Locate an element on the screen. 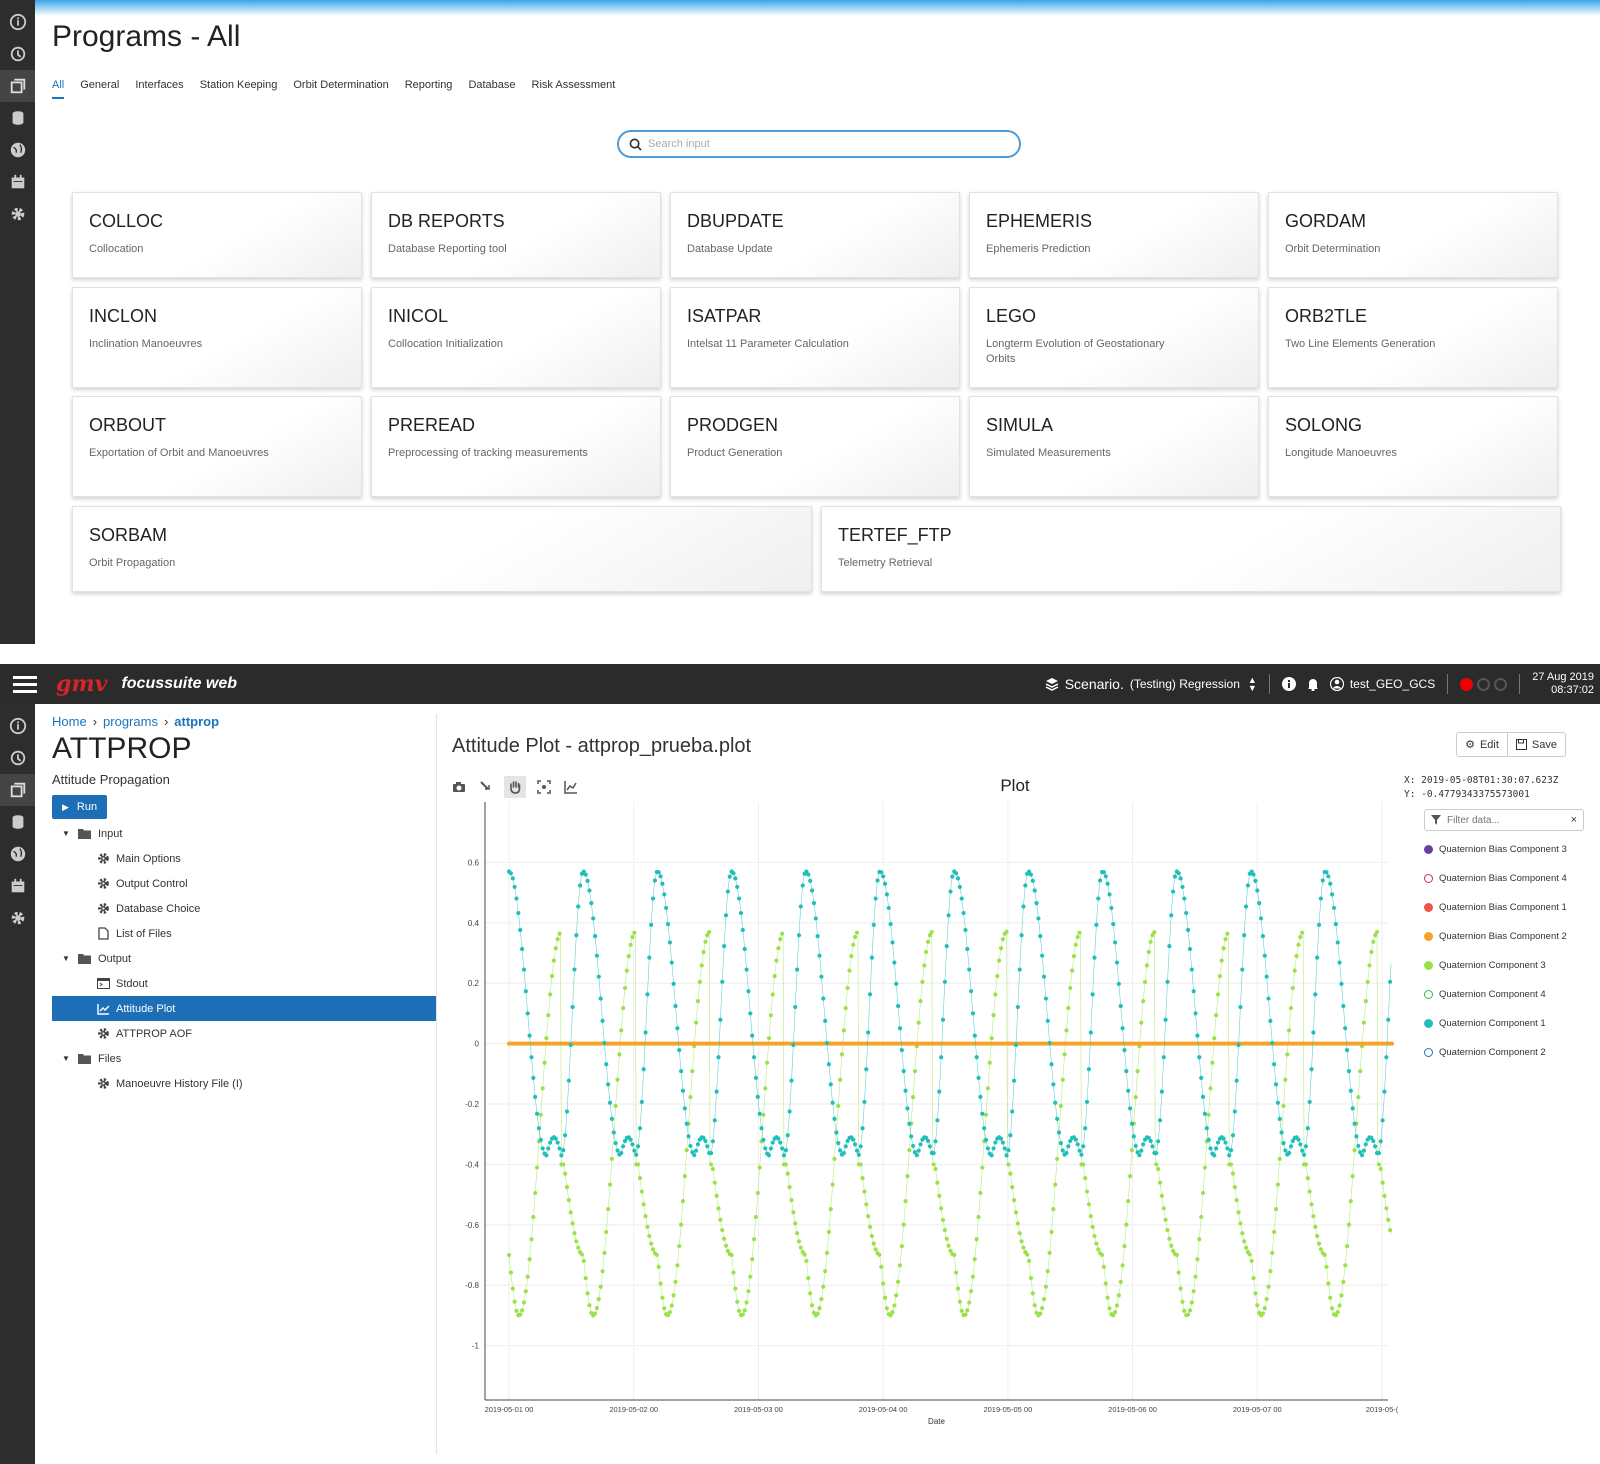  program-card-sorbam: SORBAM Orbit Propagation is located at coordinates (442, 549).